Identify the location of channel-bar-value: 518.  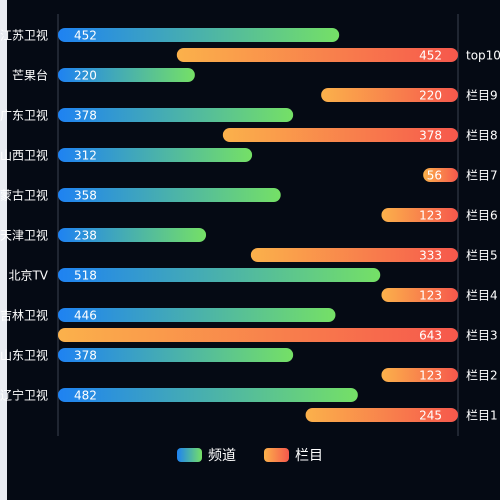
(85, 276).